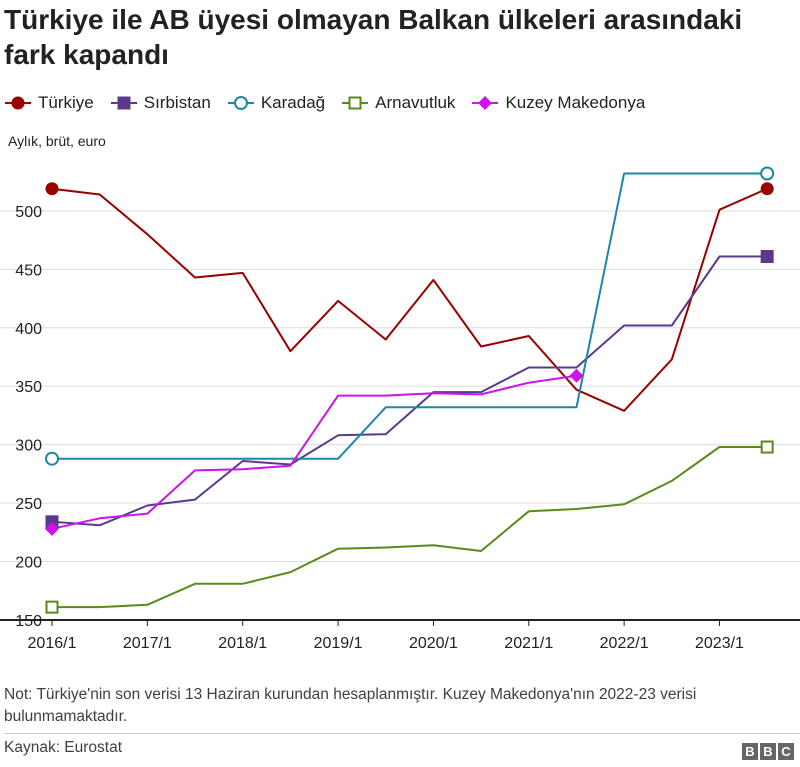 The image size is (800, 767). What do you see at coordinates (28, 387) in the screenshot?
I see `y-tick-label: 350` at bounding box center [28, 387].